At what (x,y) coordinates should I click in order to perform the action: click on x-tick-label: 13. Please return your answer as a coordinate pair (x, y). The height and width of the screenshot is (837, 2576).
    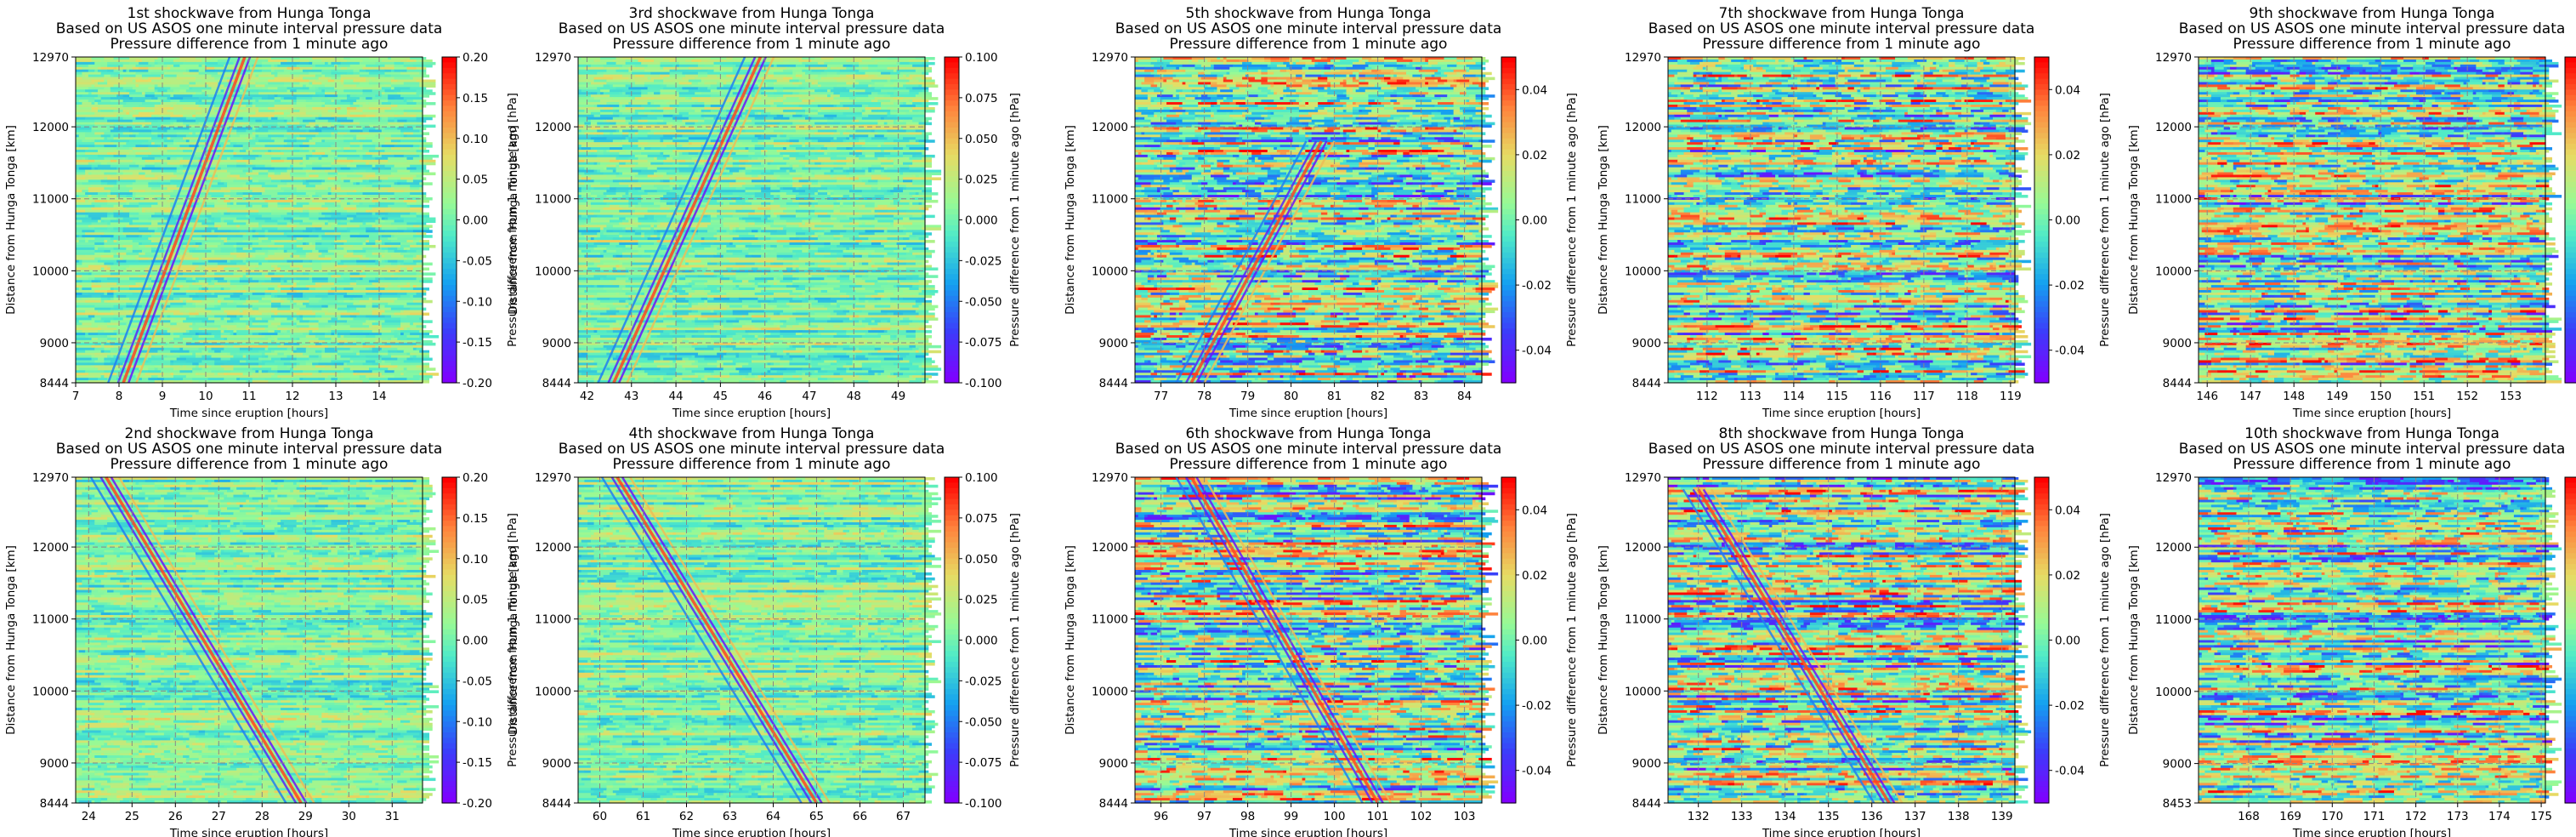
    Looking at the image, I should click on (336, 396).